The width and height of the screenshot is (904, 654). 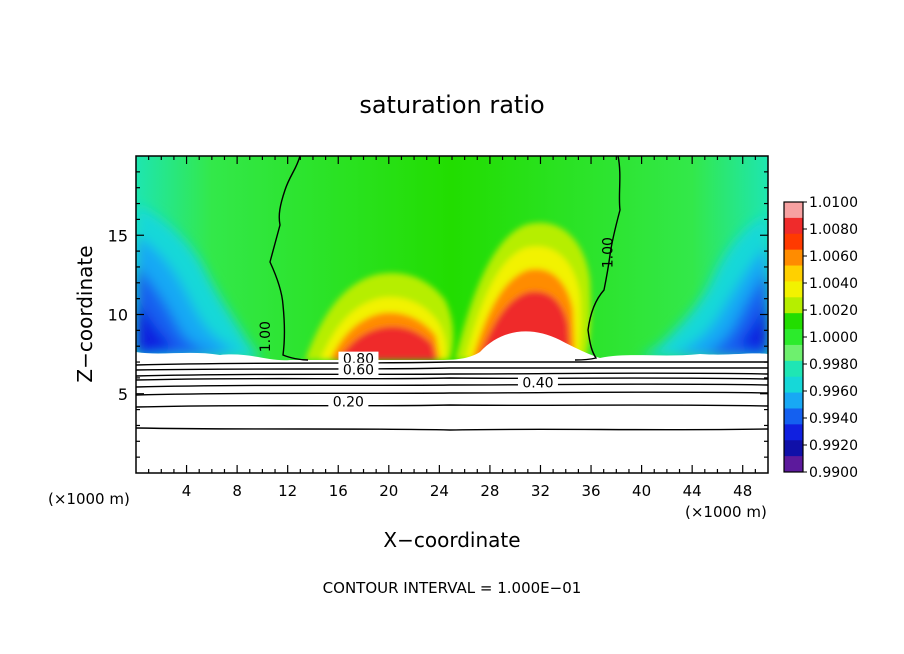 What do you see at coordinates (704, 286) in the screenshot?
I see `right-dry-region` at bounding box center [704, 286].